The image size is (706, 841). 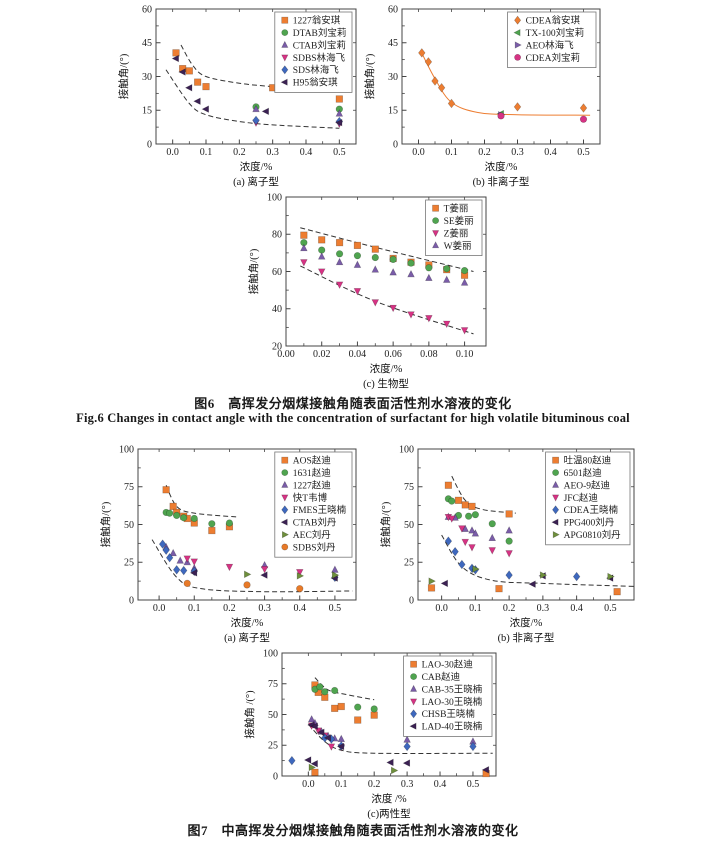 I want to click on legend-label: LAD-40王晓楠, so click(x=452, y=727).